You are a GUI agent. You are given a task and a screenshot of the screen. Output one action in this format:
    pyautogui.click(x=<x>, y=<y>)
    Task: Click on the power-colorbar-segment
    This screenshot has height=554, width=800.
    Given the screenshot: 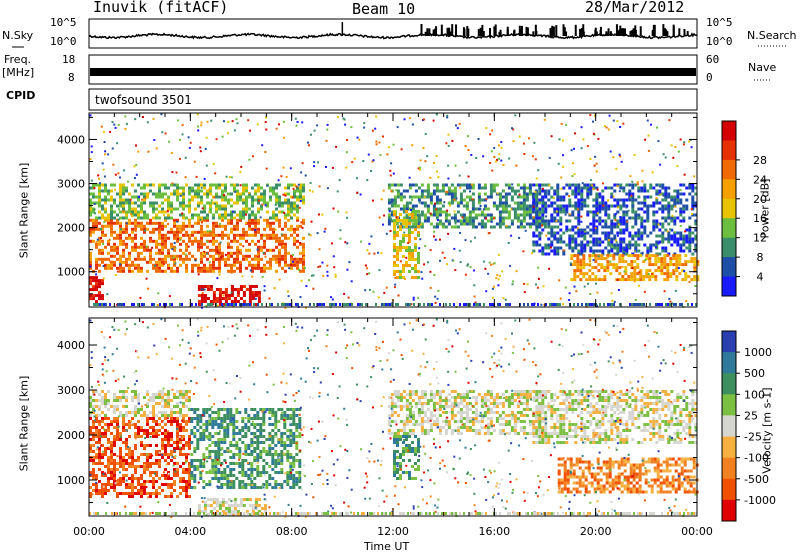 What is the action you would take?
    pyautogui.click(x=729, y=131)
    